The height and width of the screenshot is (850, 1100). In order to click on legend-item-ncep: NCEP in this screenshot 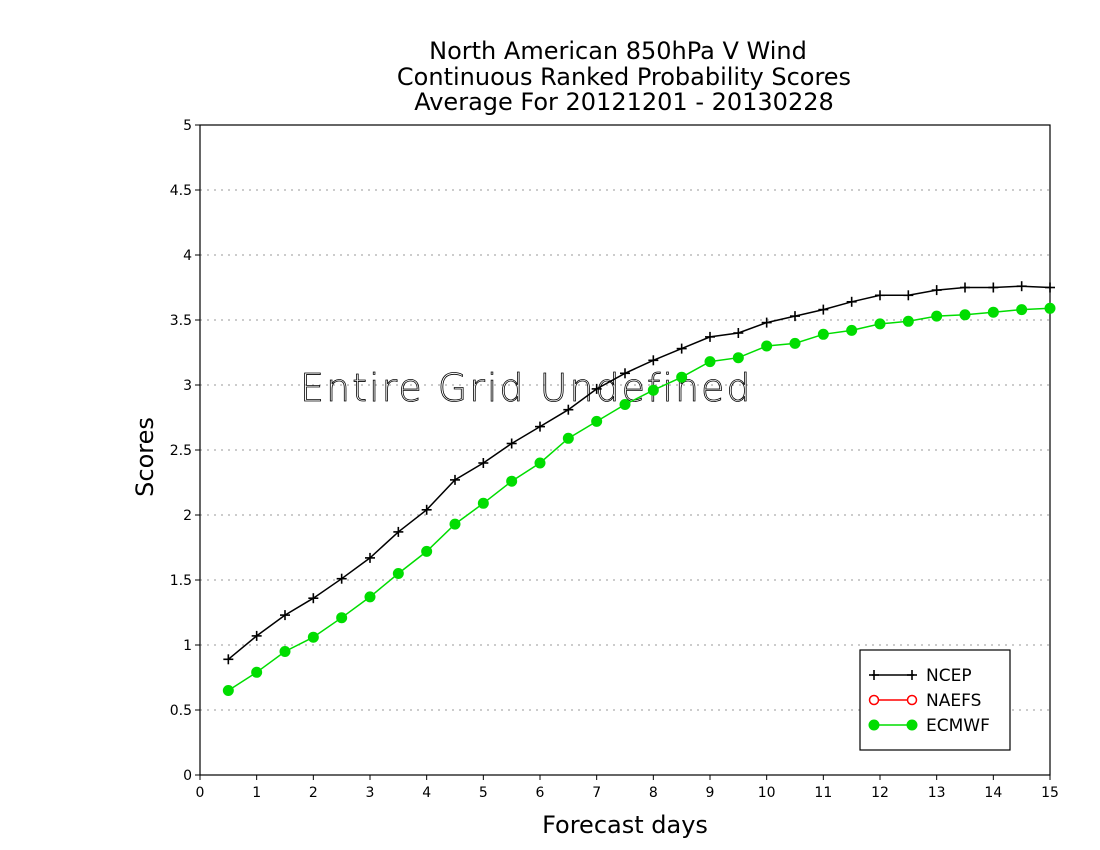, I will do `click(920, 676)`.